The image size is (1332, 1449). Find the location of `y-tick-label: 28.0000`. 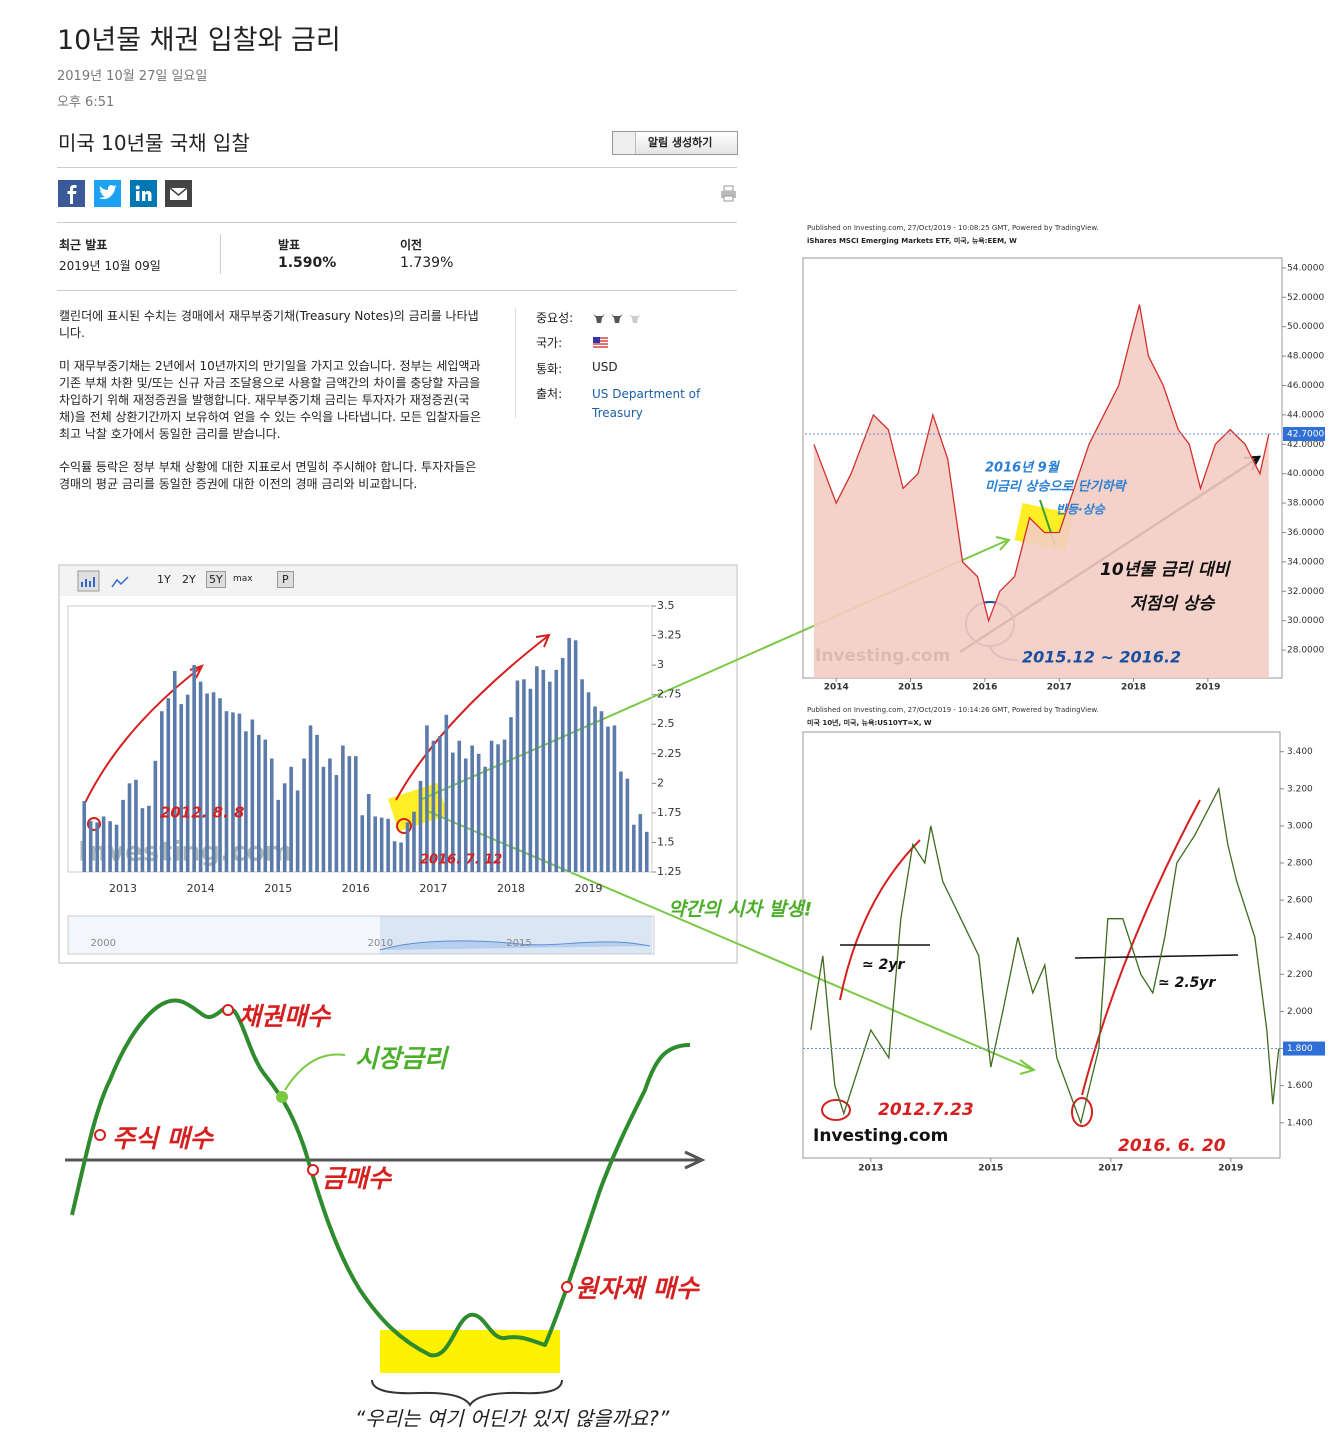

y-tick-label: 28.0000 is located at coordinates (1305, 651).